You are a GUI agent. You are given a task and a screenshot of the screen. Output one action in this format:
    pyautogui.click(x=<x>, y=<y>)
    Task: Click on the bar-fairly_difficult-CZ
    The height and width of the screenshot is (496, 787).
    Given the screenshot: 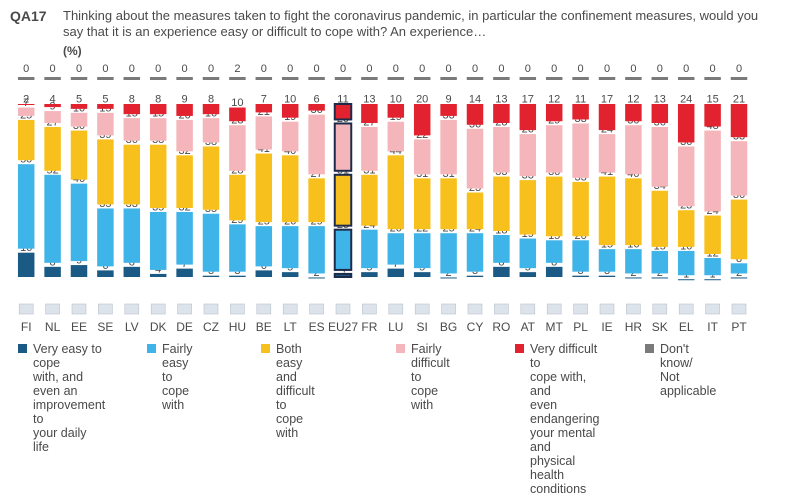 What is the action you would take?
    pyautogui.click(x=211, y=130)
    